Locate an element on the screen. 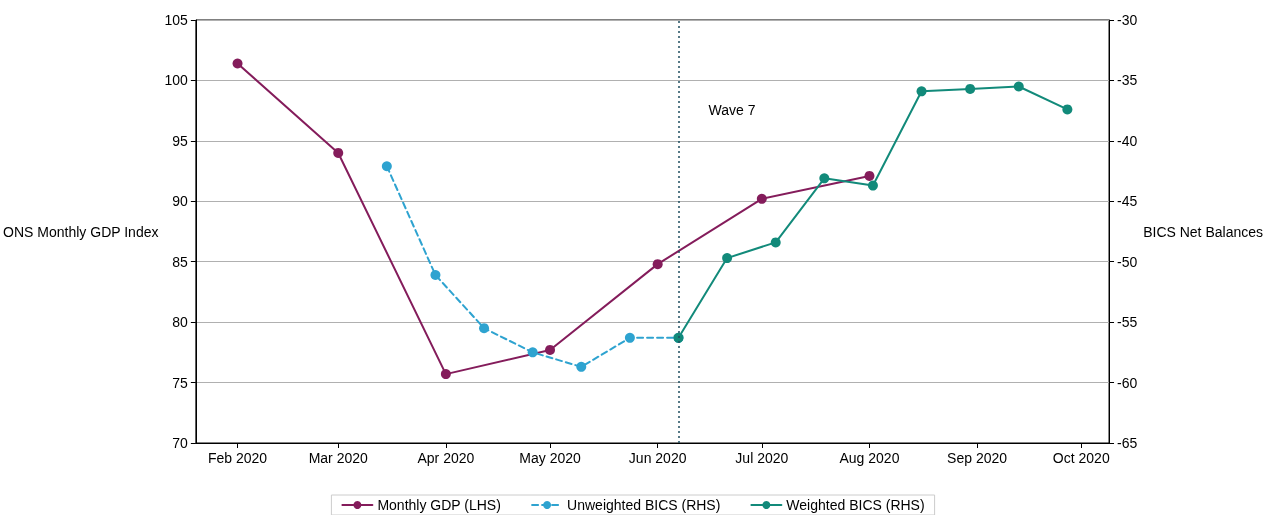 The width and height of the screenshot is (1266, 515). x-tick-label: Jul 2020 is located at coordinates (762, 458).